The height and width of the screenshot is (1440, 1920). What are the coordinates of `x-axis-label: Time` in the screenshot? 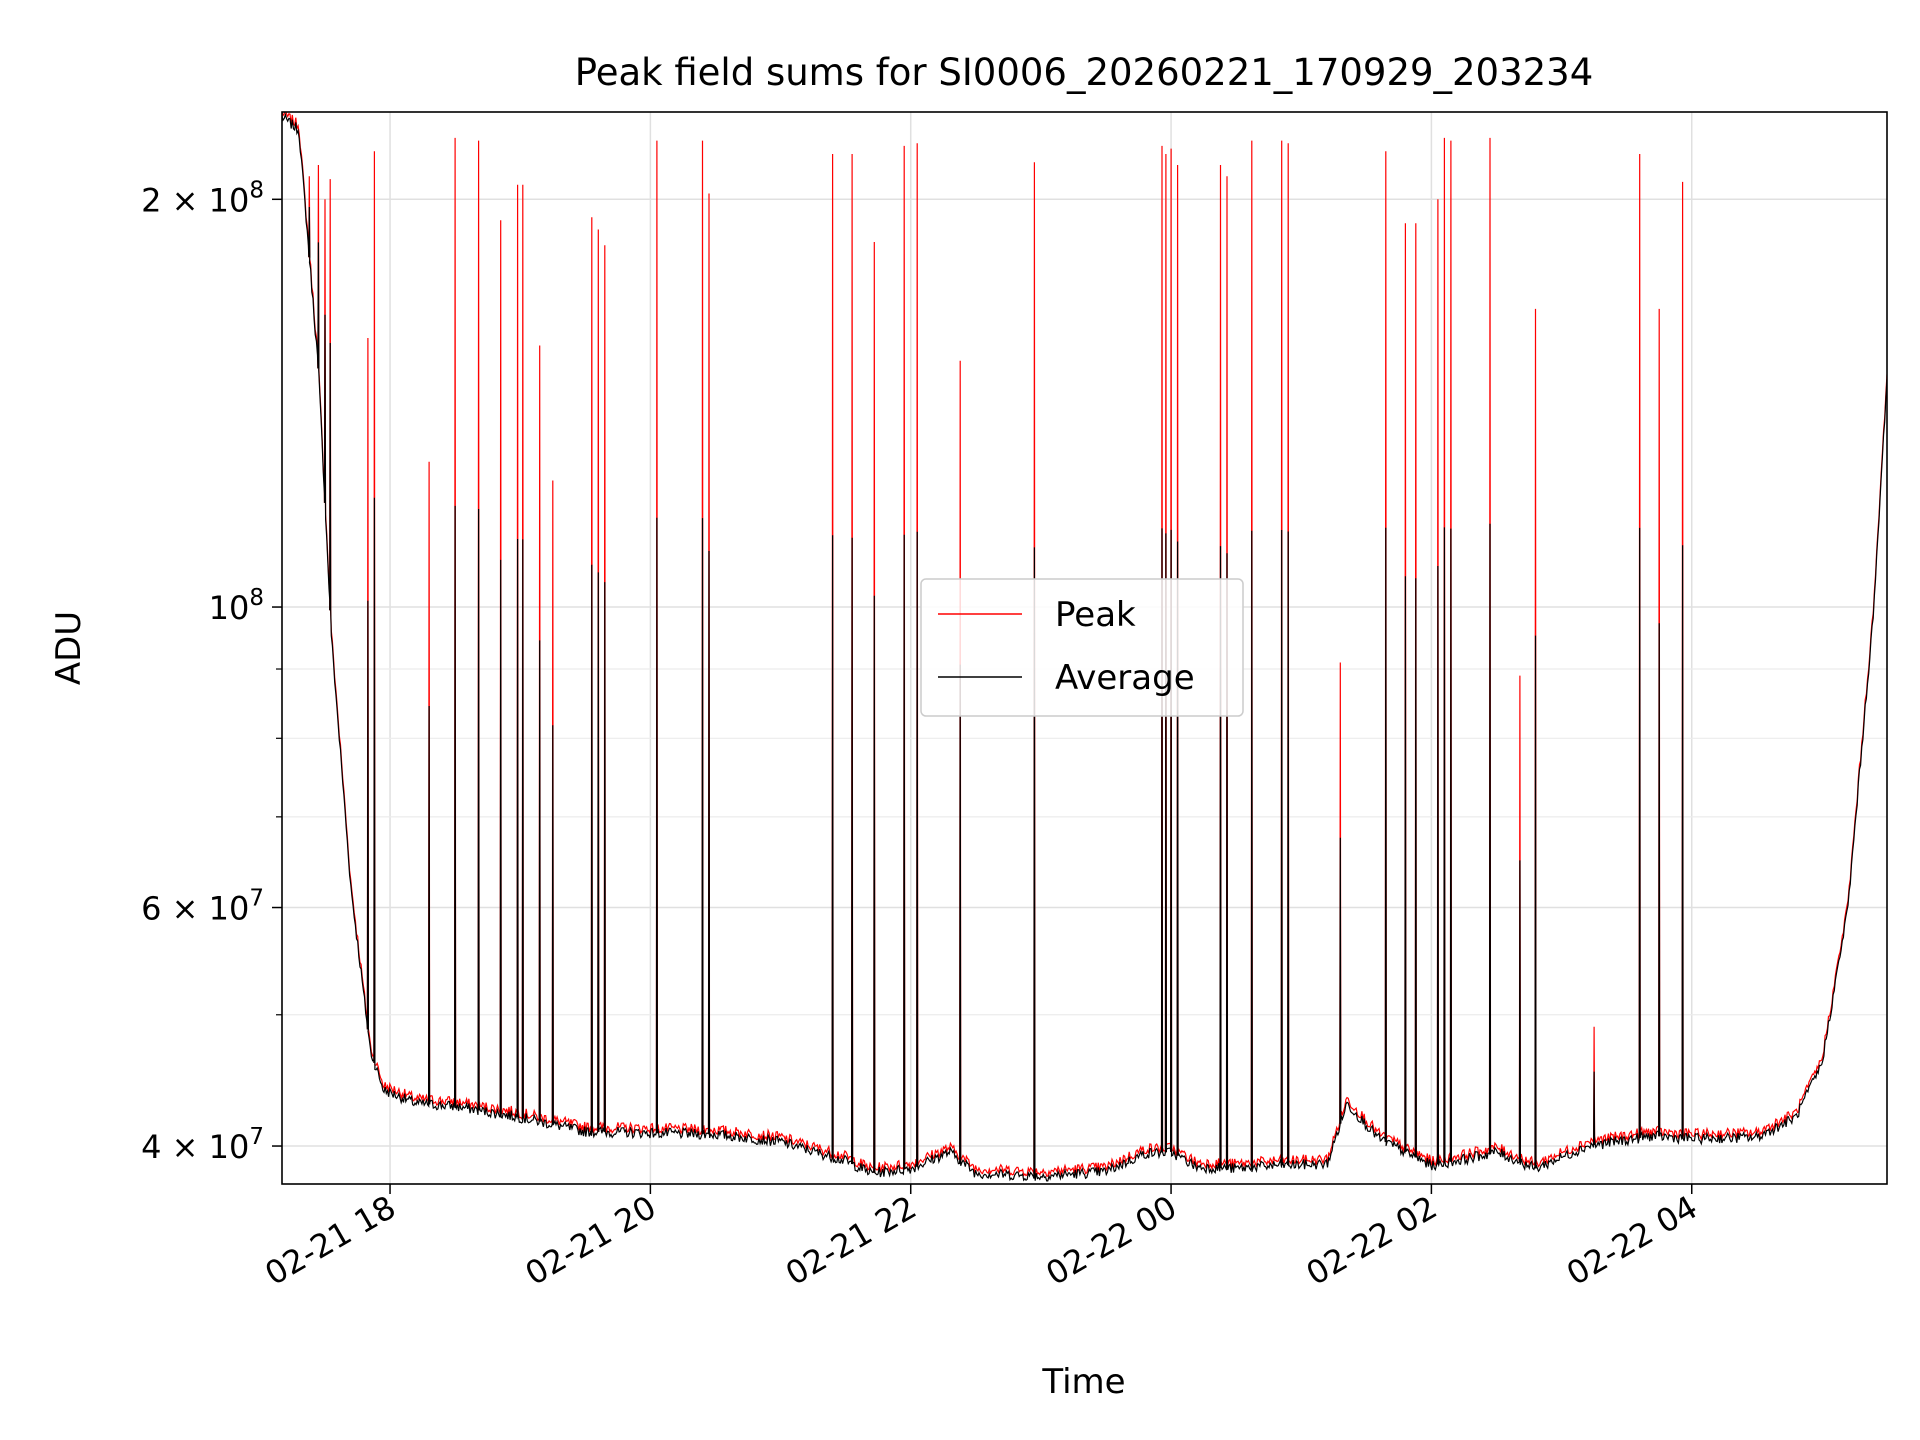 It's located at (1083, 1382).